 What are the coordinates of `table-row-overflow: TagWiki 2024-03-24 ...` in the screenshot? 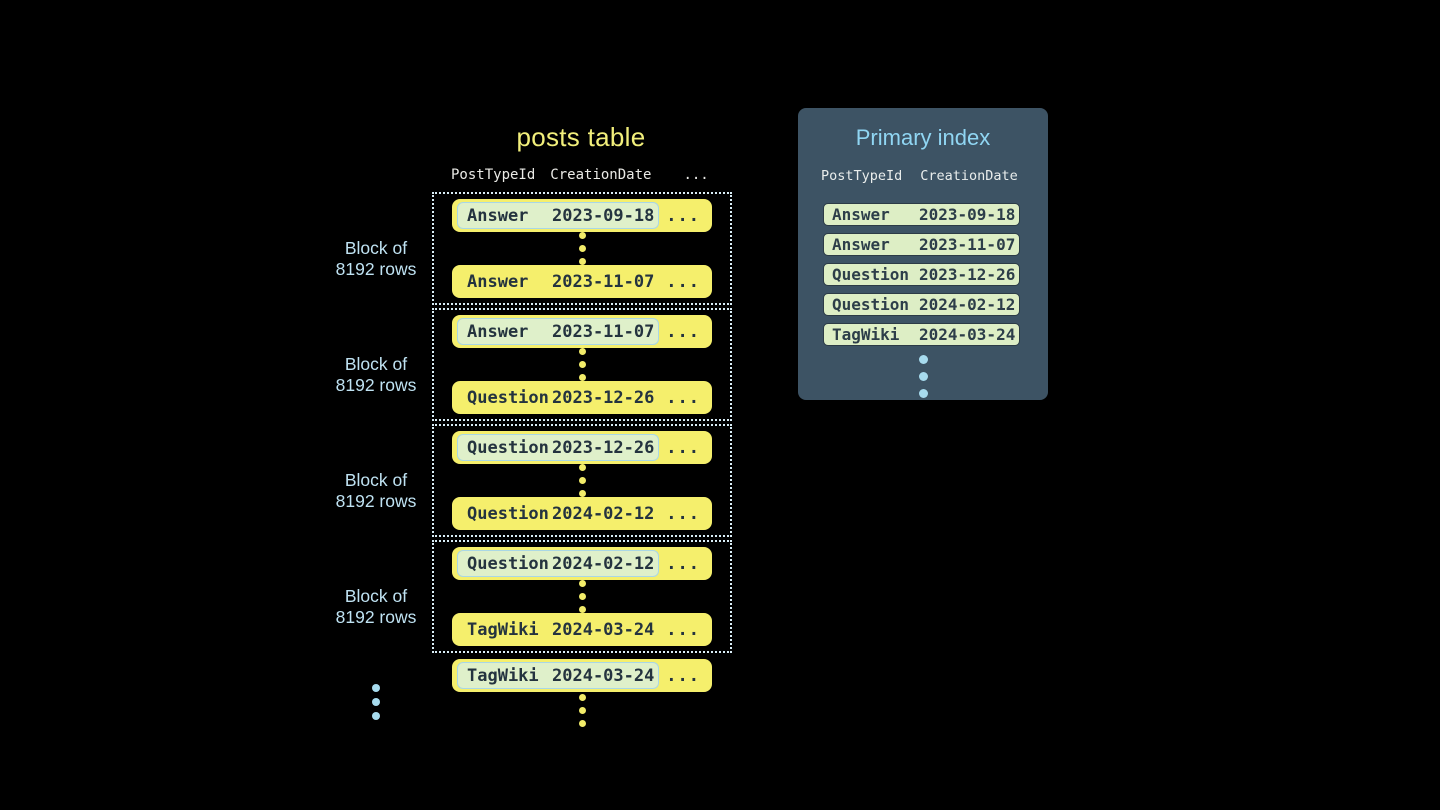 It's located at (582, 675).